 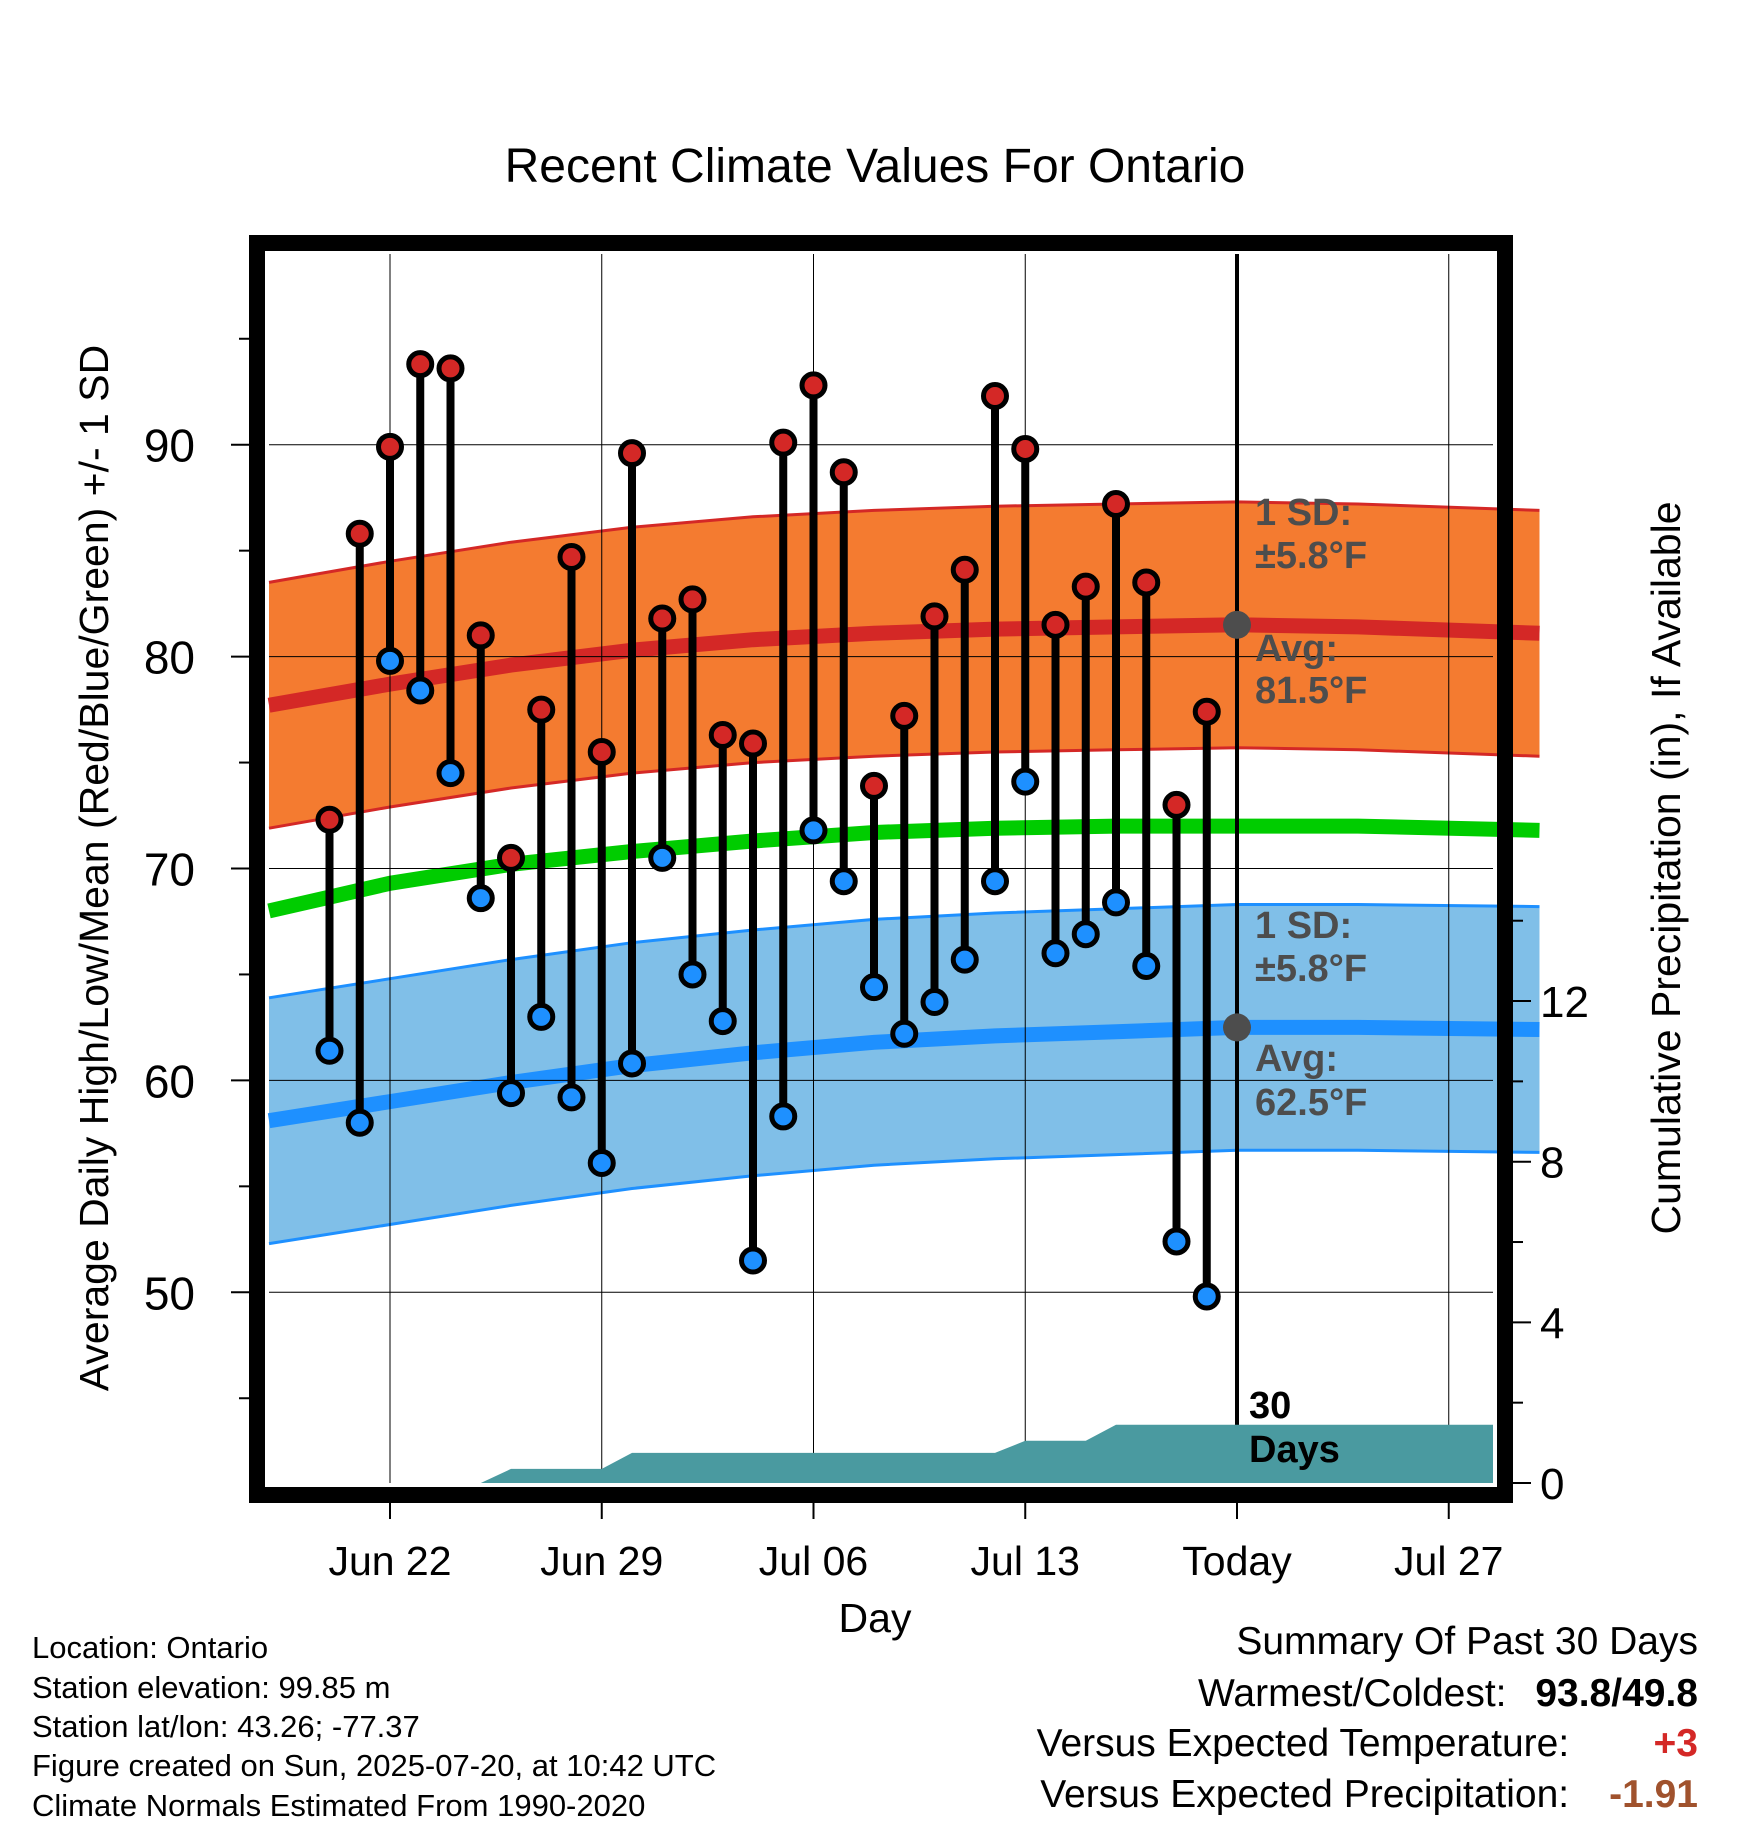 What do you see at coordinates (226, 1726) in the screenshot?
I see `footer-latlon: Station lat/lon: 43.26; -77.37` at bounding box center [226, 1726].